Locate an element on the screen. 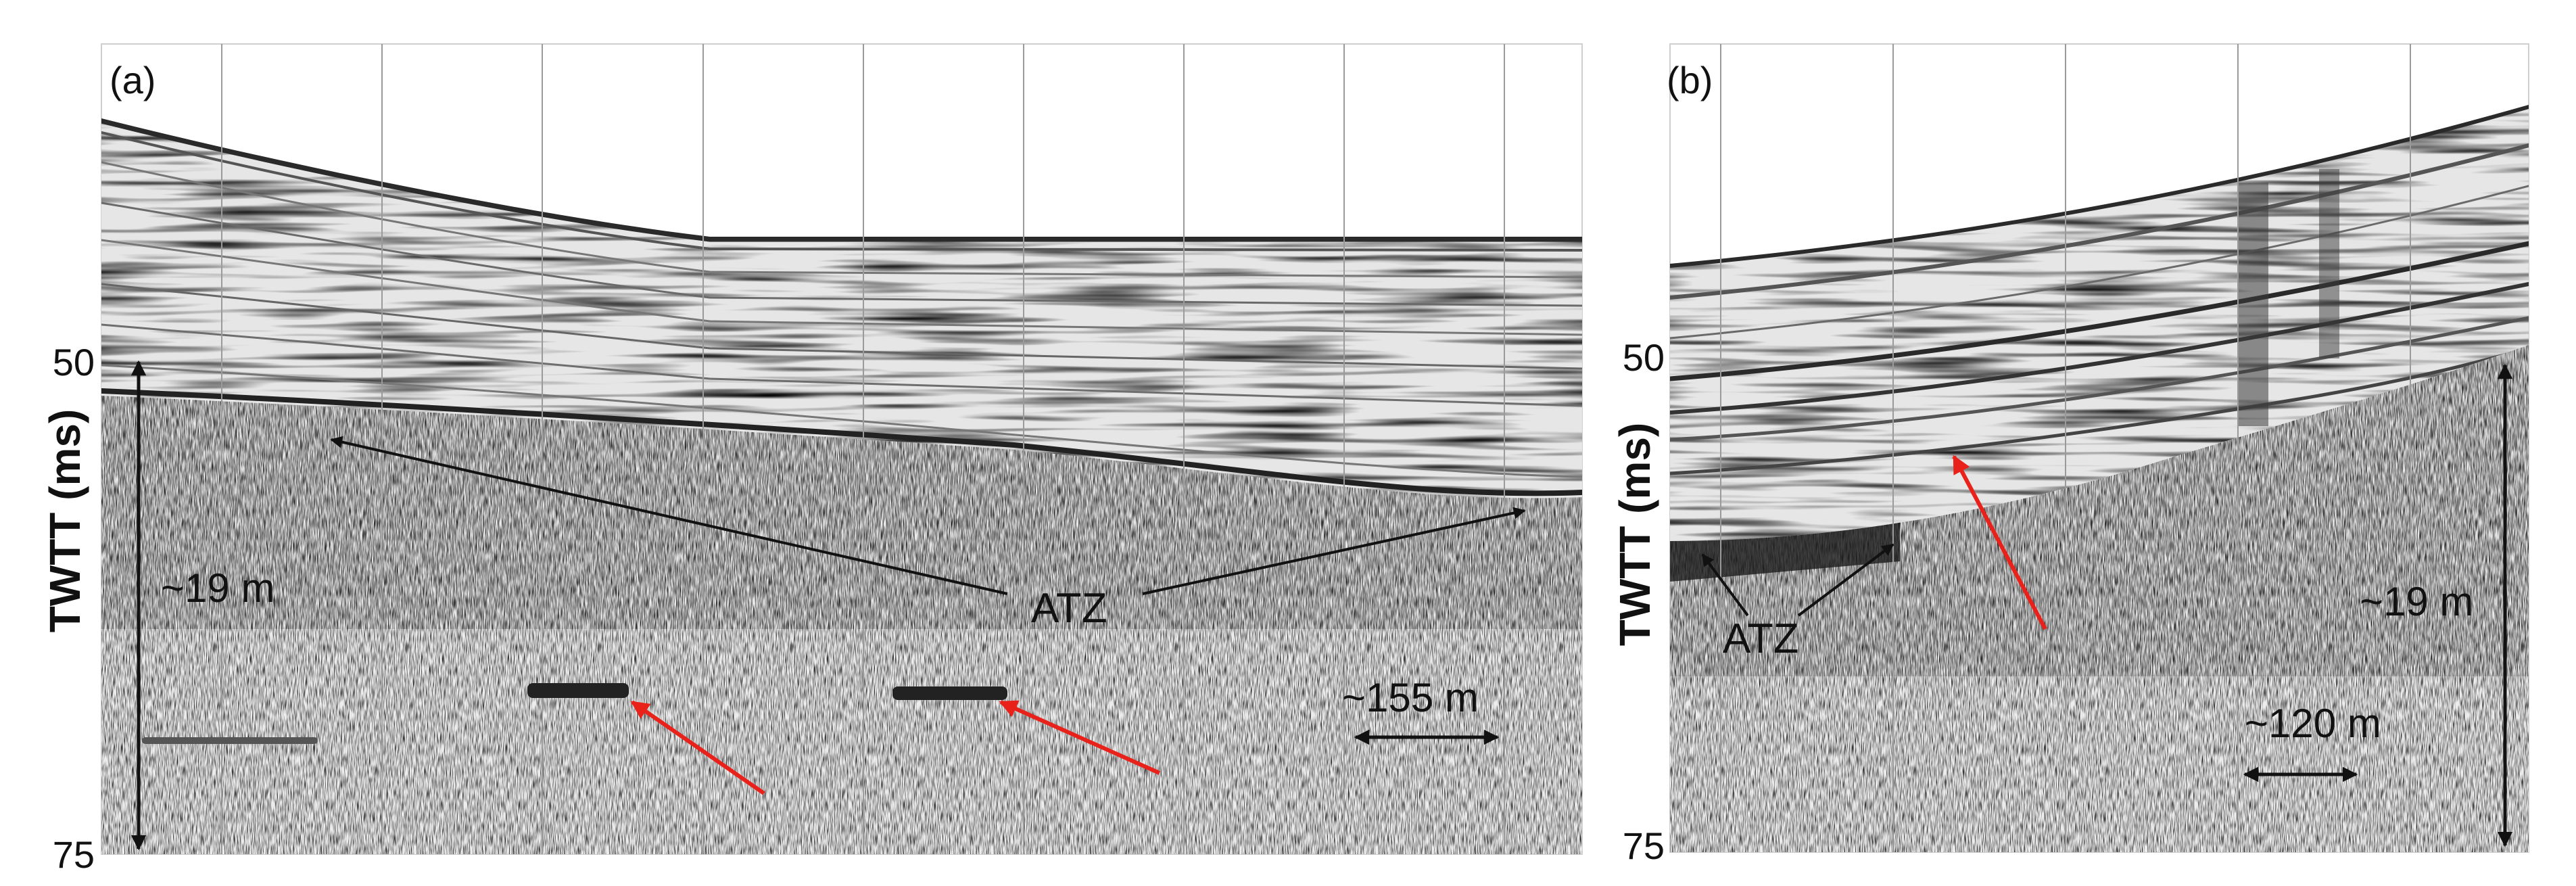  panel-b-horizontal-scale-label: ~120 m is located at coordinates (2313, 723).